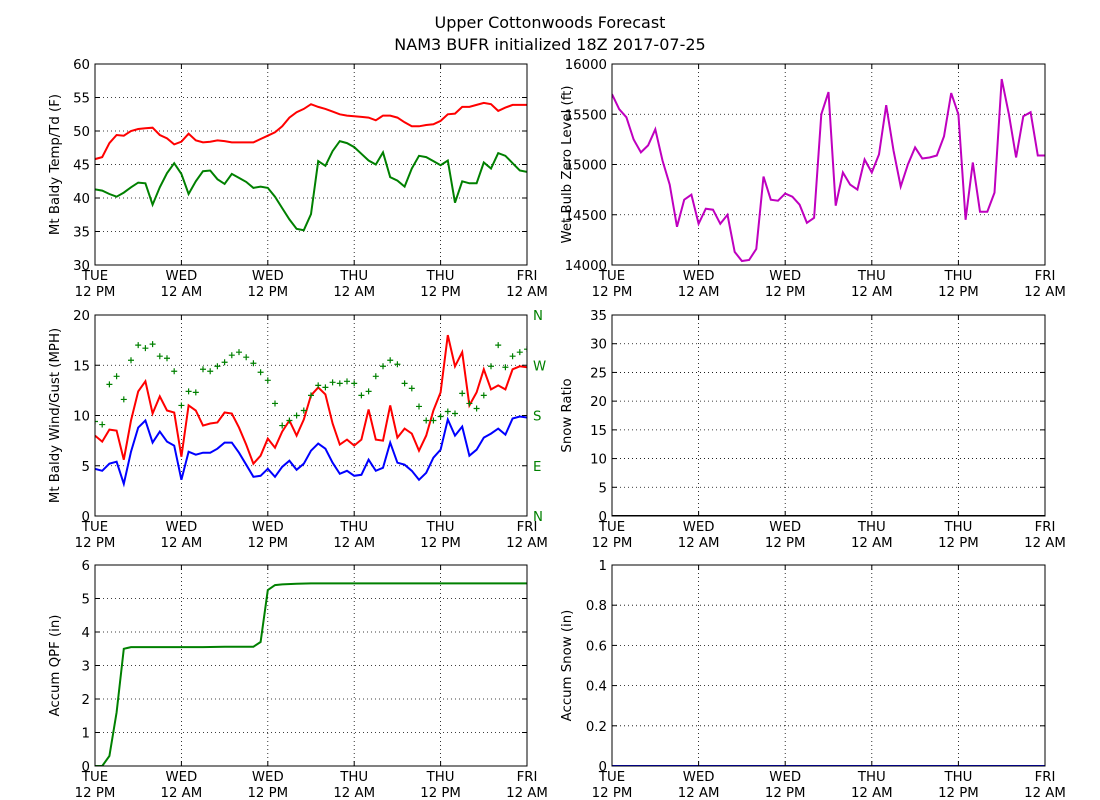  I want to click on y-tick-label: 5, so click(86, 467).